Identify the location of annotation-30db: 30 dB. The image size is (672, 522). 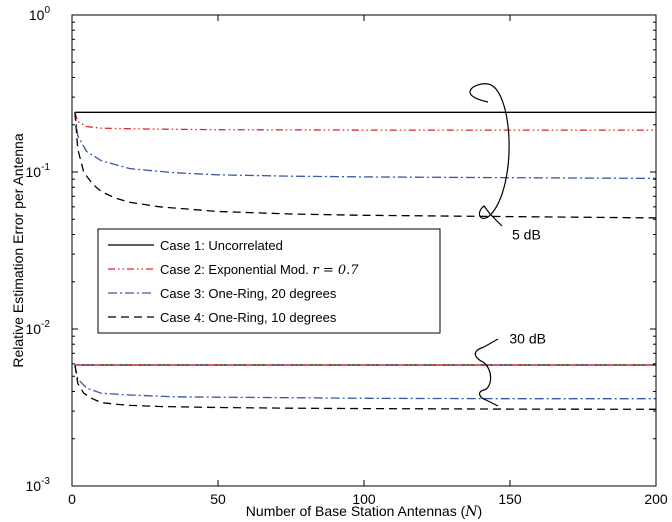
(527, 338).